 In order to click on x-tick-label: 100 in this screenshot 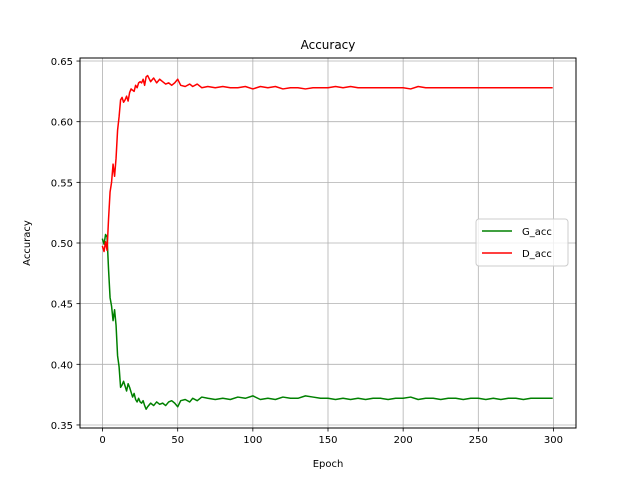, I will do `click(252, 440)`.